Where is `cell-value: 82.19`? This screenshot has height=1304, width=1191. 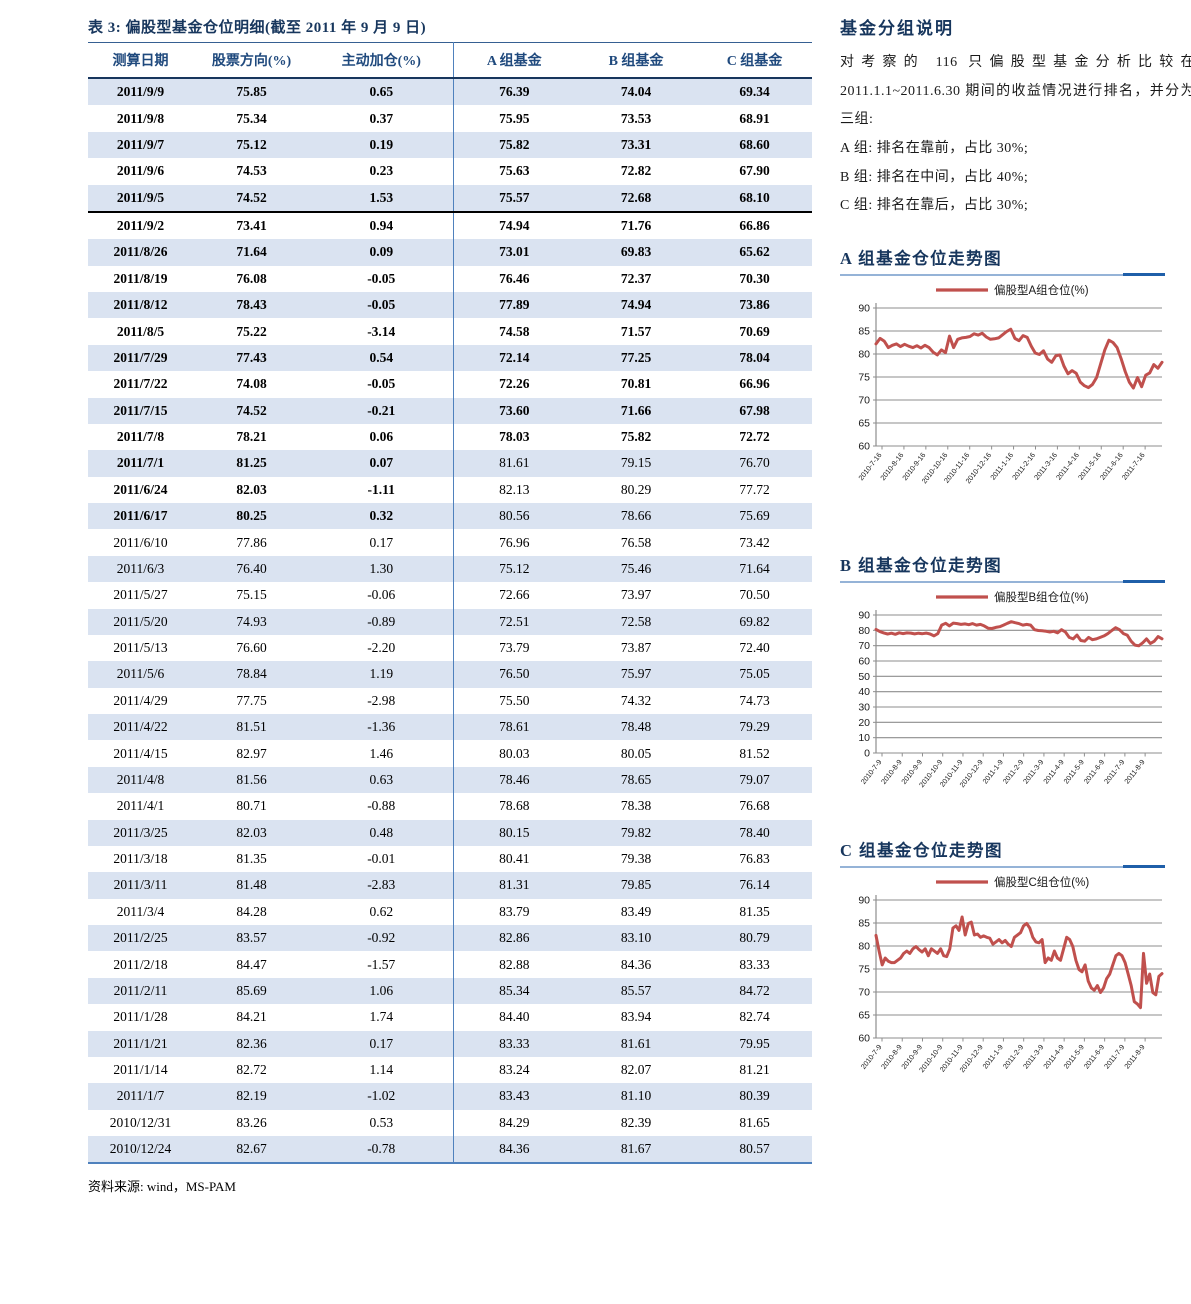
cell-value: 82.19 is located at coordinates (251, 1096).